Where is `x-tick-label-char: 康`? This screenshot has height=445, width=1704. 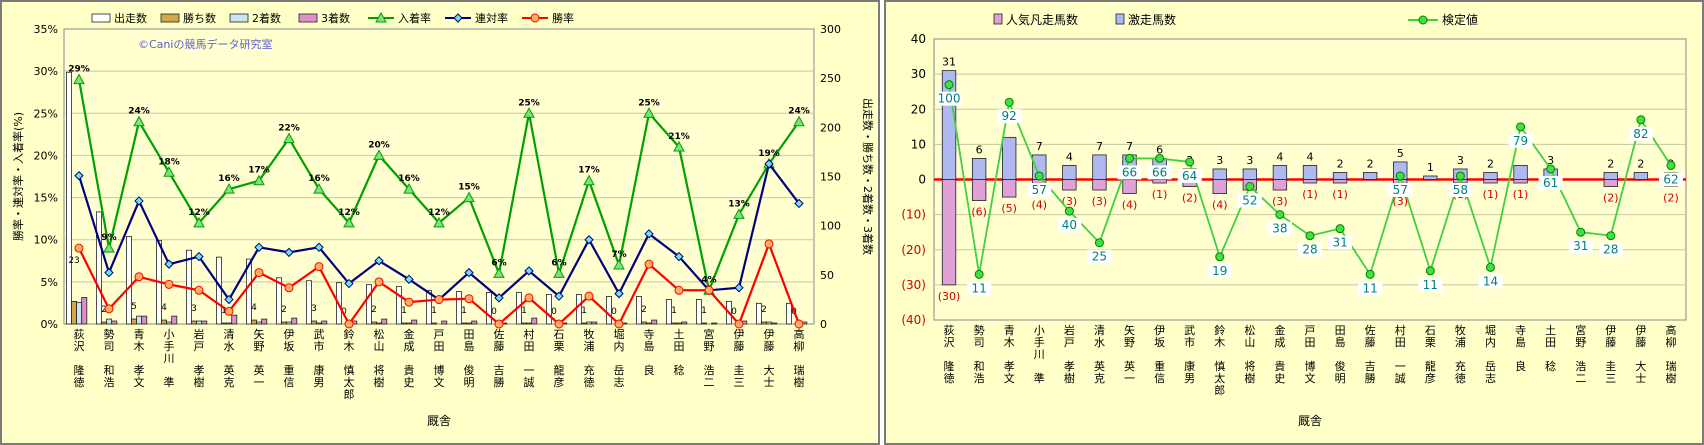 x-tick-label-char: 康 is located at coordinates (319, 370).